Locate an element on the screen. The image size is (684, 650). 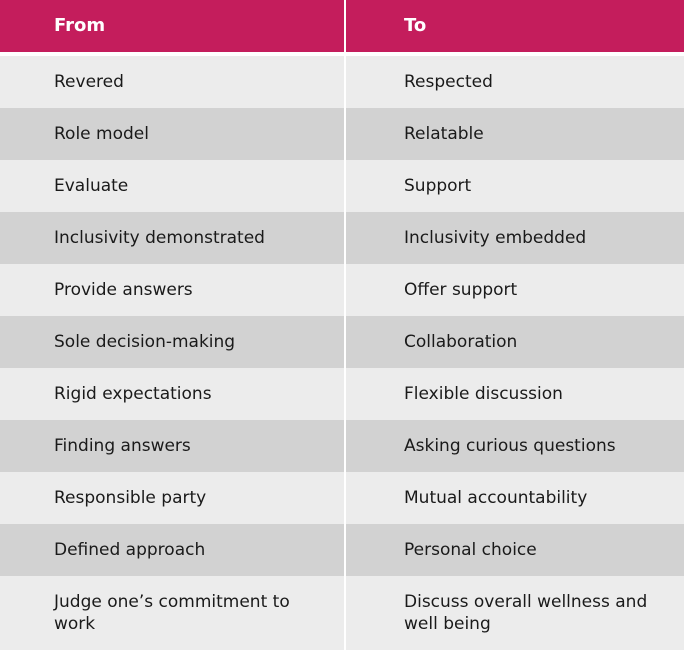
header-from: From is located at coordinates (172, 26).